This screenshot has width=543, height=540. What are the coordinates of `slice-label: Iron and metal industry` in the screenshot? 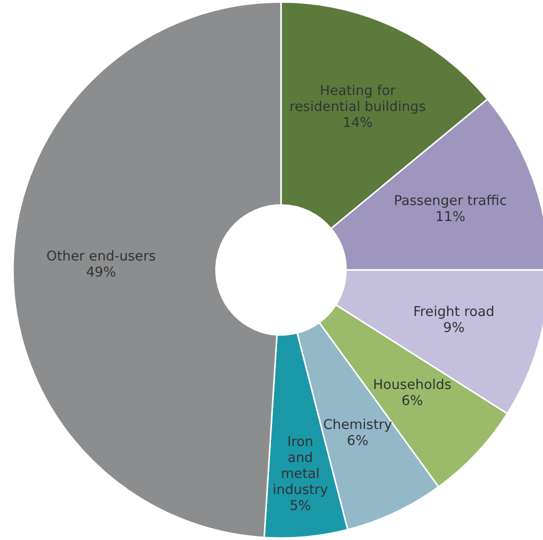 It's located at (300, 466).